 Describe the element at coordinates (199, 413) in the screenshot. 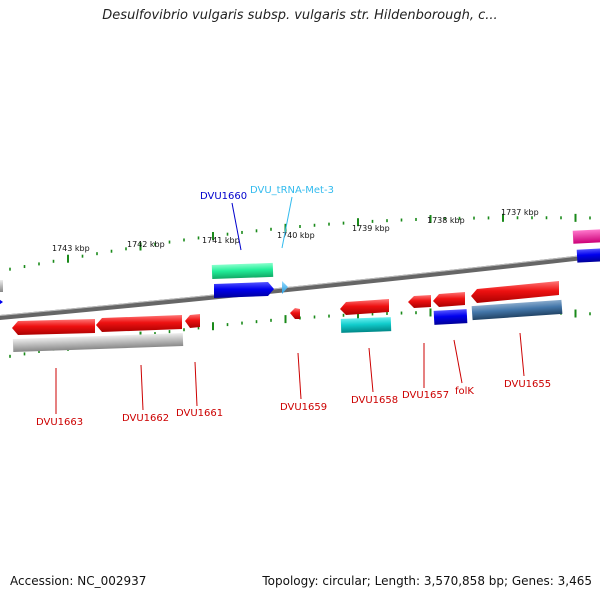

I see `gene-label-DVU1661: DVU1661` at that location.